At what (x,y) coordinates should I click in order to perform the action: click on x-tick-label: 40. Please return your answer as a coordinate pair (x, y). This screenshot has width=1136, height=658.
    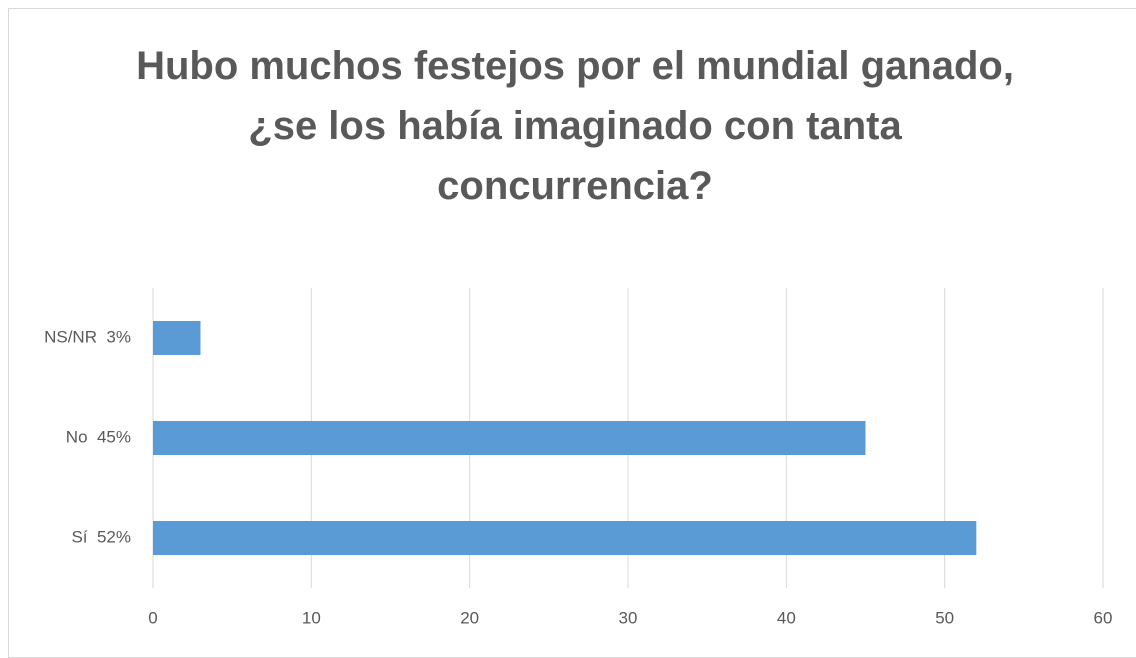
    Looking at the image, I should click on (786, 617).